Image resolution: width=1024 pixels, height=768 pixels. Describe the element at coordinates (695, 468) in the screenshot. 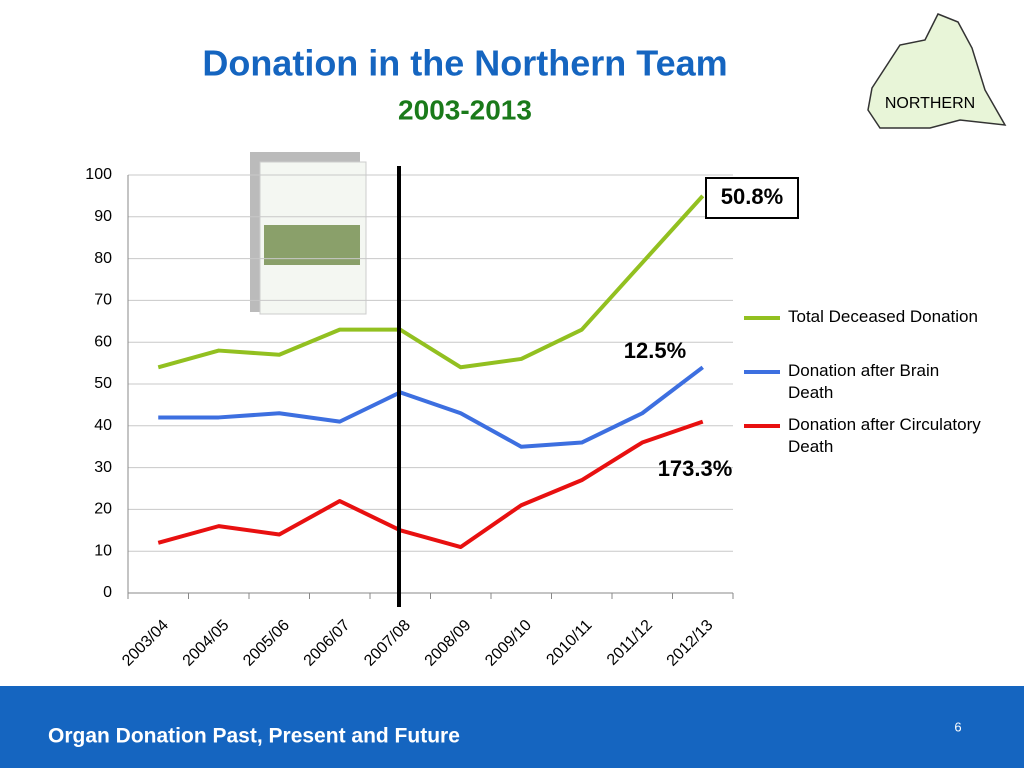

I see `annotation: 173.3%` at that location.